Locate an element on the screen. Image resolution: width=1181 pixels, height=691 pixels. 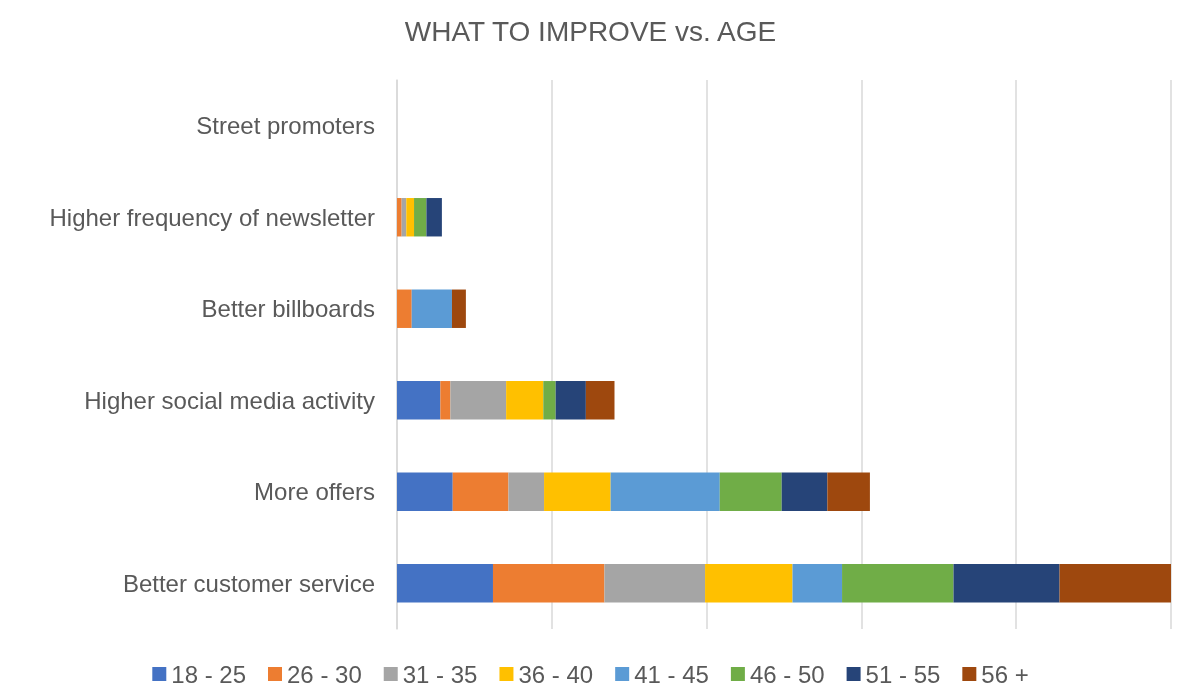
legend-label: 56 + is located at coordinates (1005, 674).